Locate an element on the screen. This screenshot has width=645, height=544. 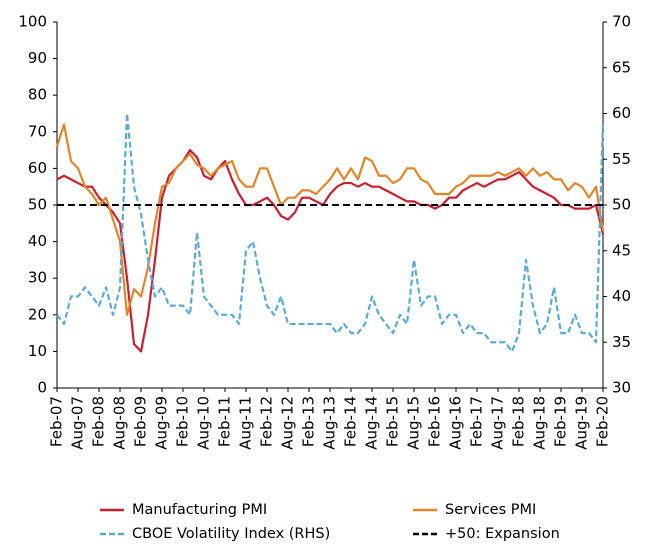
x-tick-label: Aug-09 is located at coordinates (162, 423).